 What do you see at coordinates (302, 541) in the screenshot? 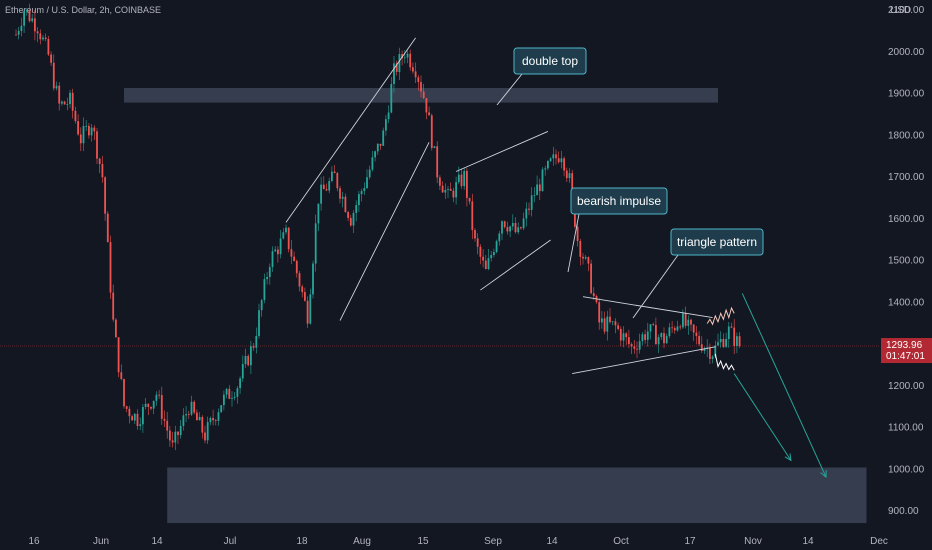
I see `x-tick-4: 18` at bounding box center [302, 541].